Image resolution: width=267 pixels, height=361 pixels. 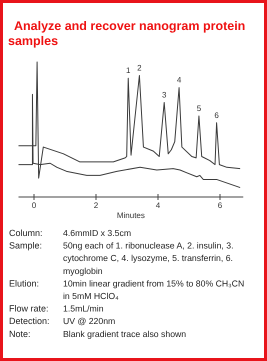 What do you see at coordinates (179, 80) in the screenshot?
I see `annotation: 4` at bounding box center [179, 80].